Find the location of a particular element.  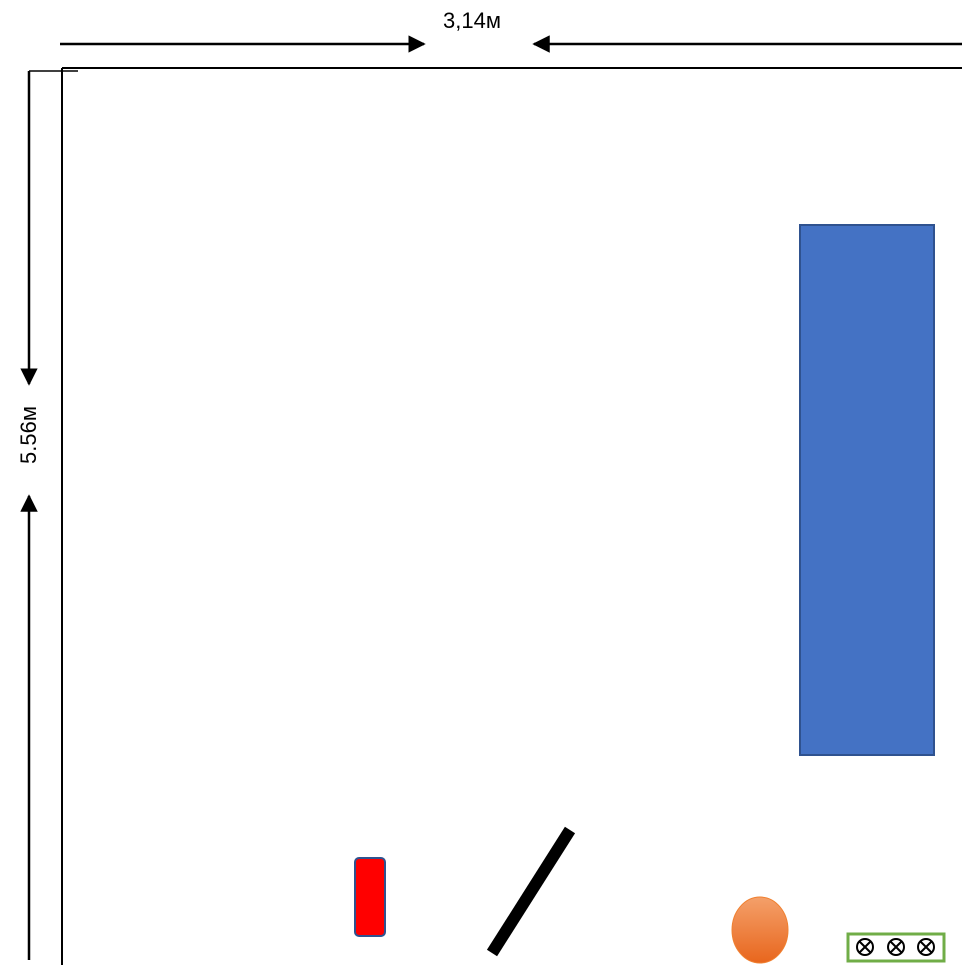

height-dimension-label: 5.56м is located at coordinates (28, 435).